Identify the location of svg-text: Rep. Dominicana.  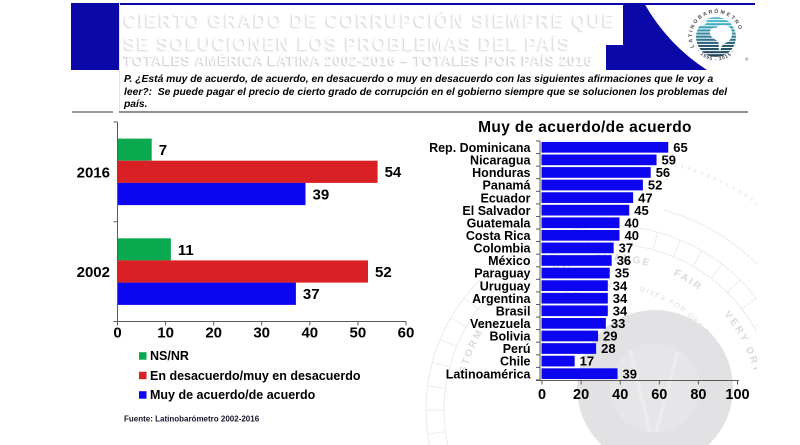
(480, 148).